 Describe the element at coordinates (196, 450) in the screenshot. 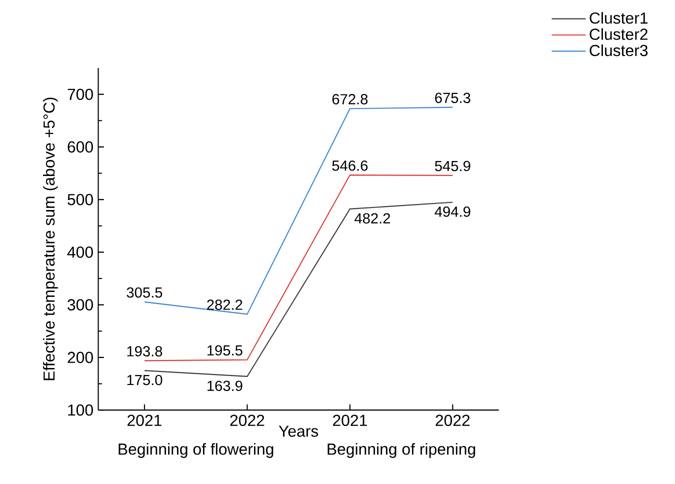

I see `text: Beginning of flowering` at that location.